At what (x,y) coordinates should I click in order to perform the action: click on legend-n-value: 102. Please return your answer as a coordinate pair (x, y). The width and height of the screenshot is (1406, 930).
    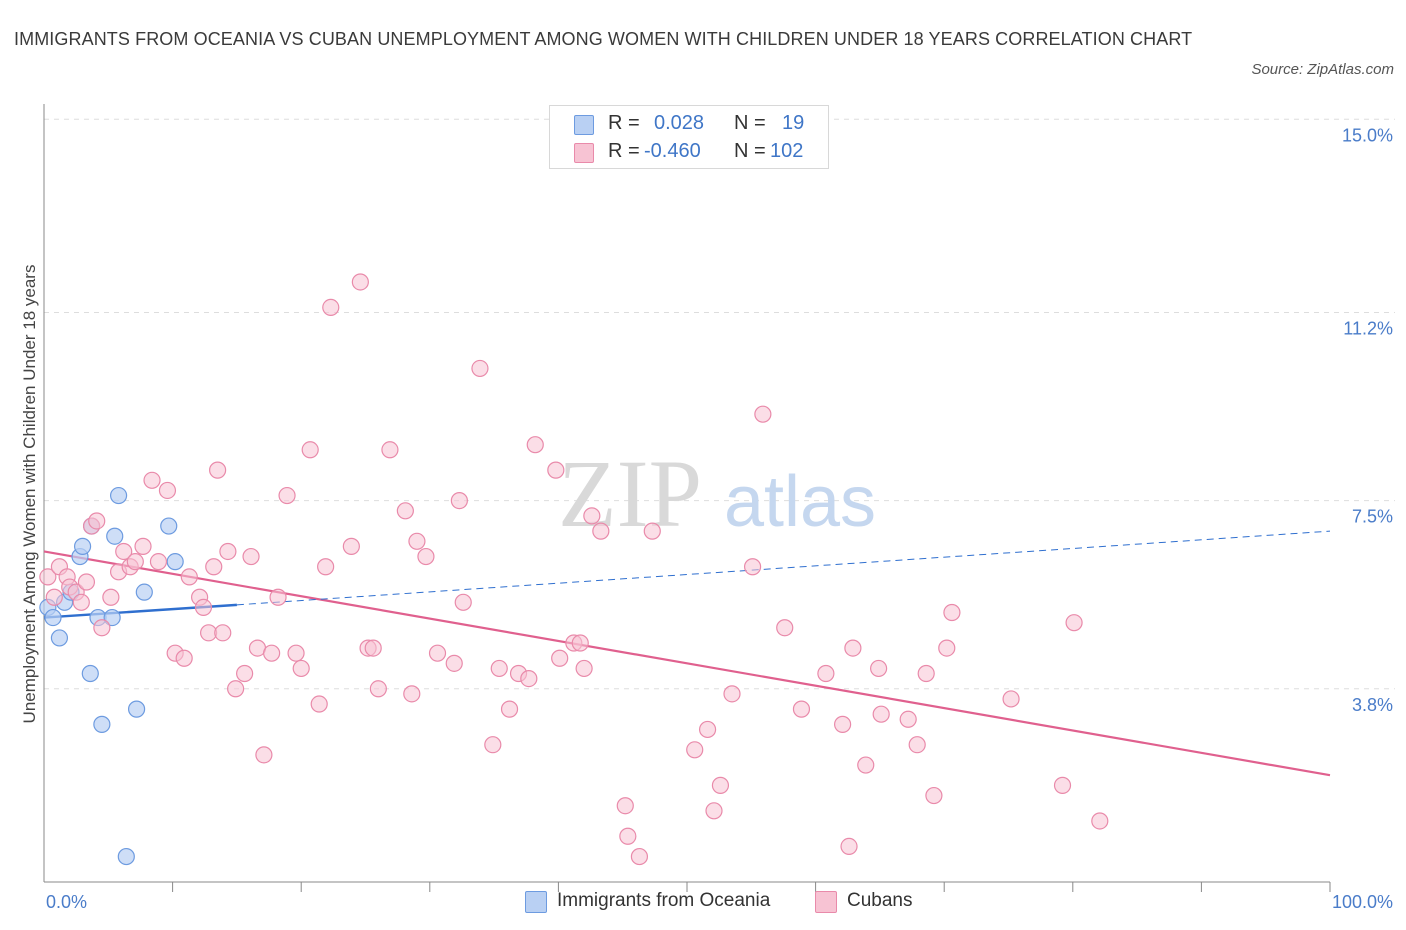
    Looking at the image, I should click on (787, 151).